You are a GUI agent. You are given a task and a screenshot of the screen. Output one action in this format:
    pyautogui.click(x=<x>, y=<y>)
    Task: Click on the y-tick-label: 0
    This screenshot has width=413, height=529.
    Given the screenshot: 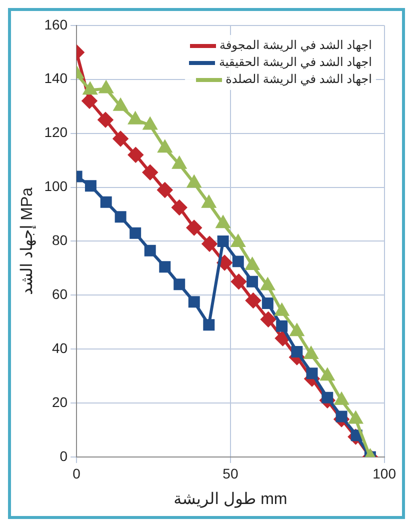 What is the action you would take?
    pyautogui.click(x=64, y=456)
    